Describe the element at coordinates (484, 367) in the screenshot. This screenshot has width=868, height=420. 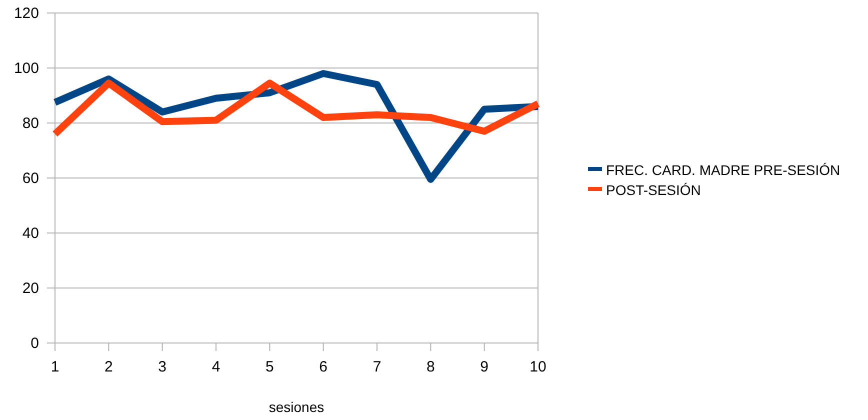
I see `x-tick-label: 9` at that location.